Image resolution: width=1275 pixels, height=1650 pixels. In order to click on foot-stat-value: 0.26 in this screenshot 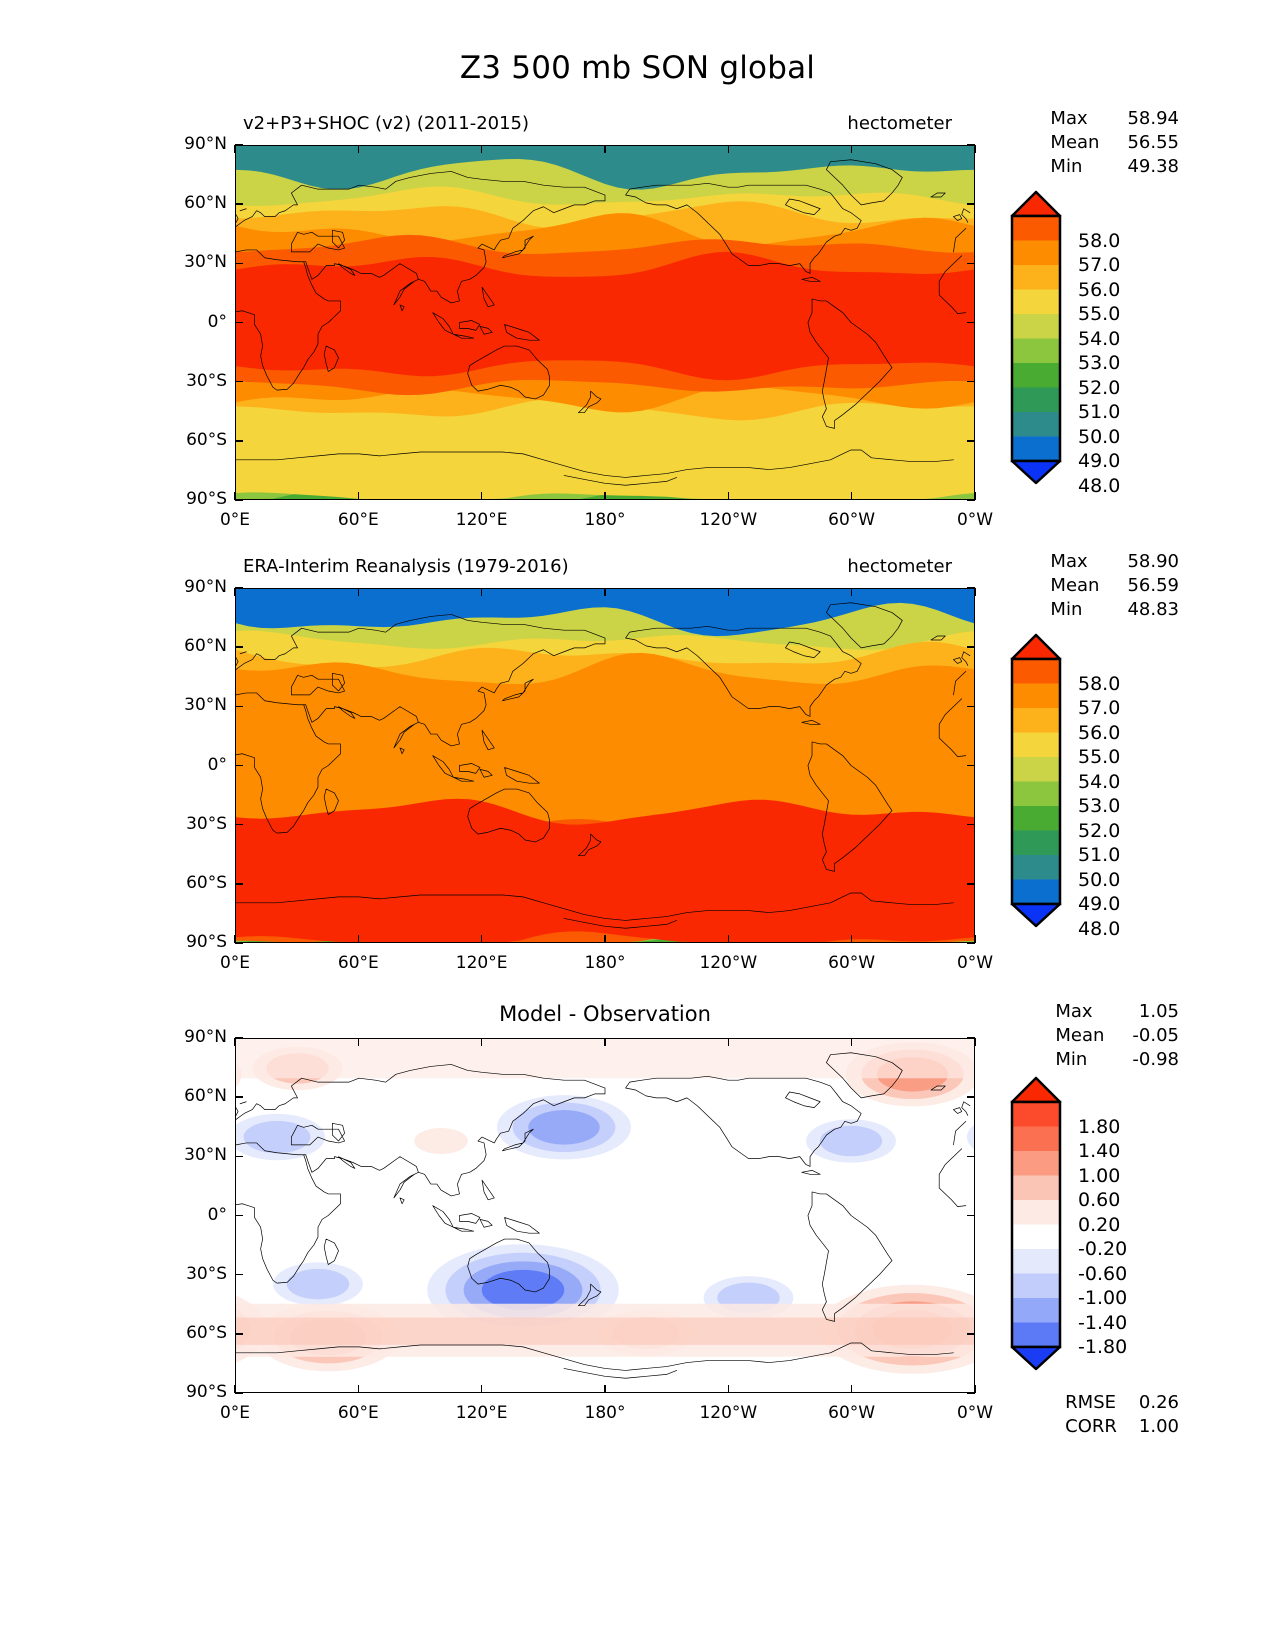, I will do `click(1158, 1402)`.